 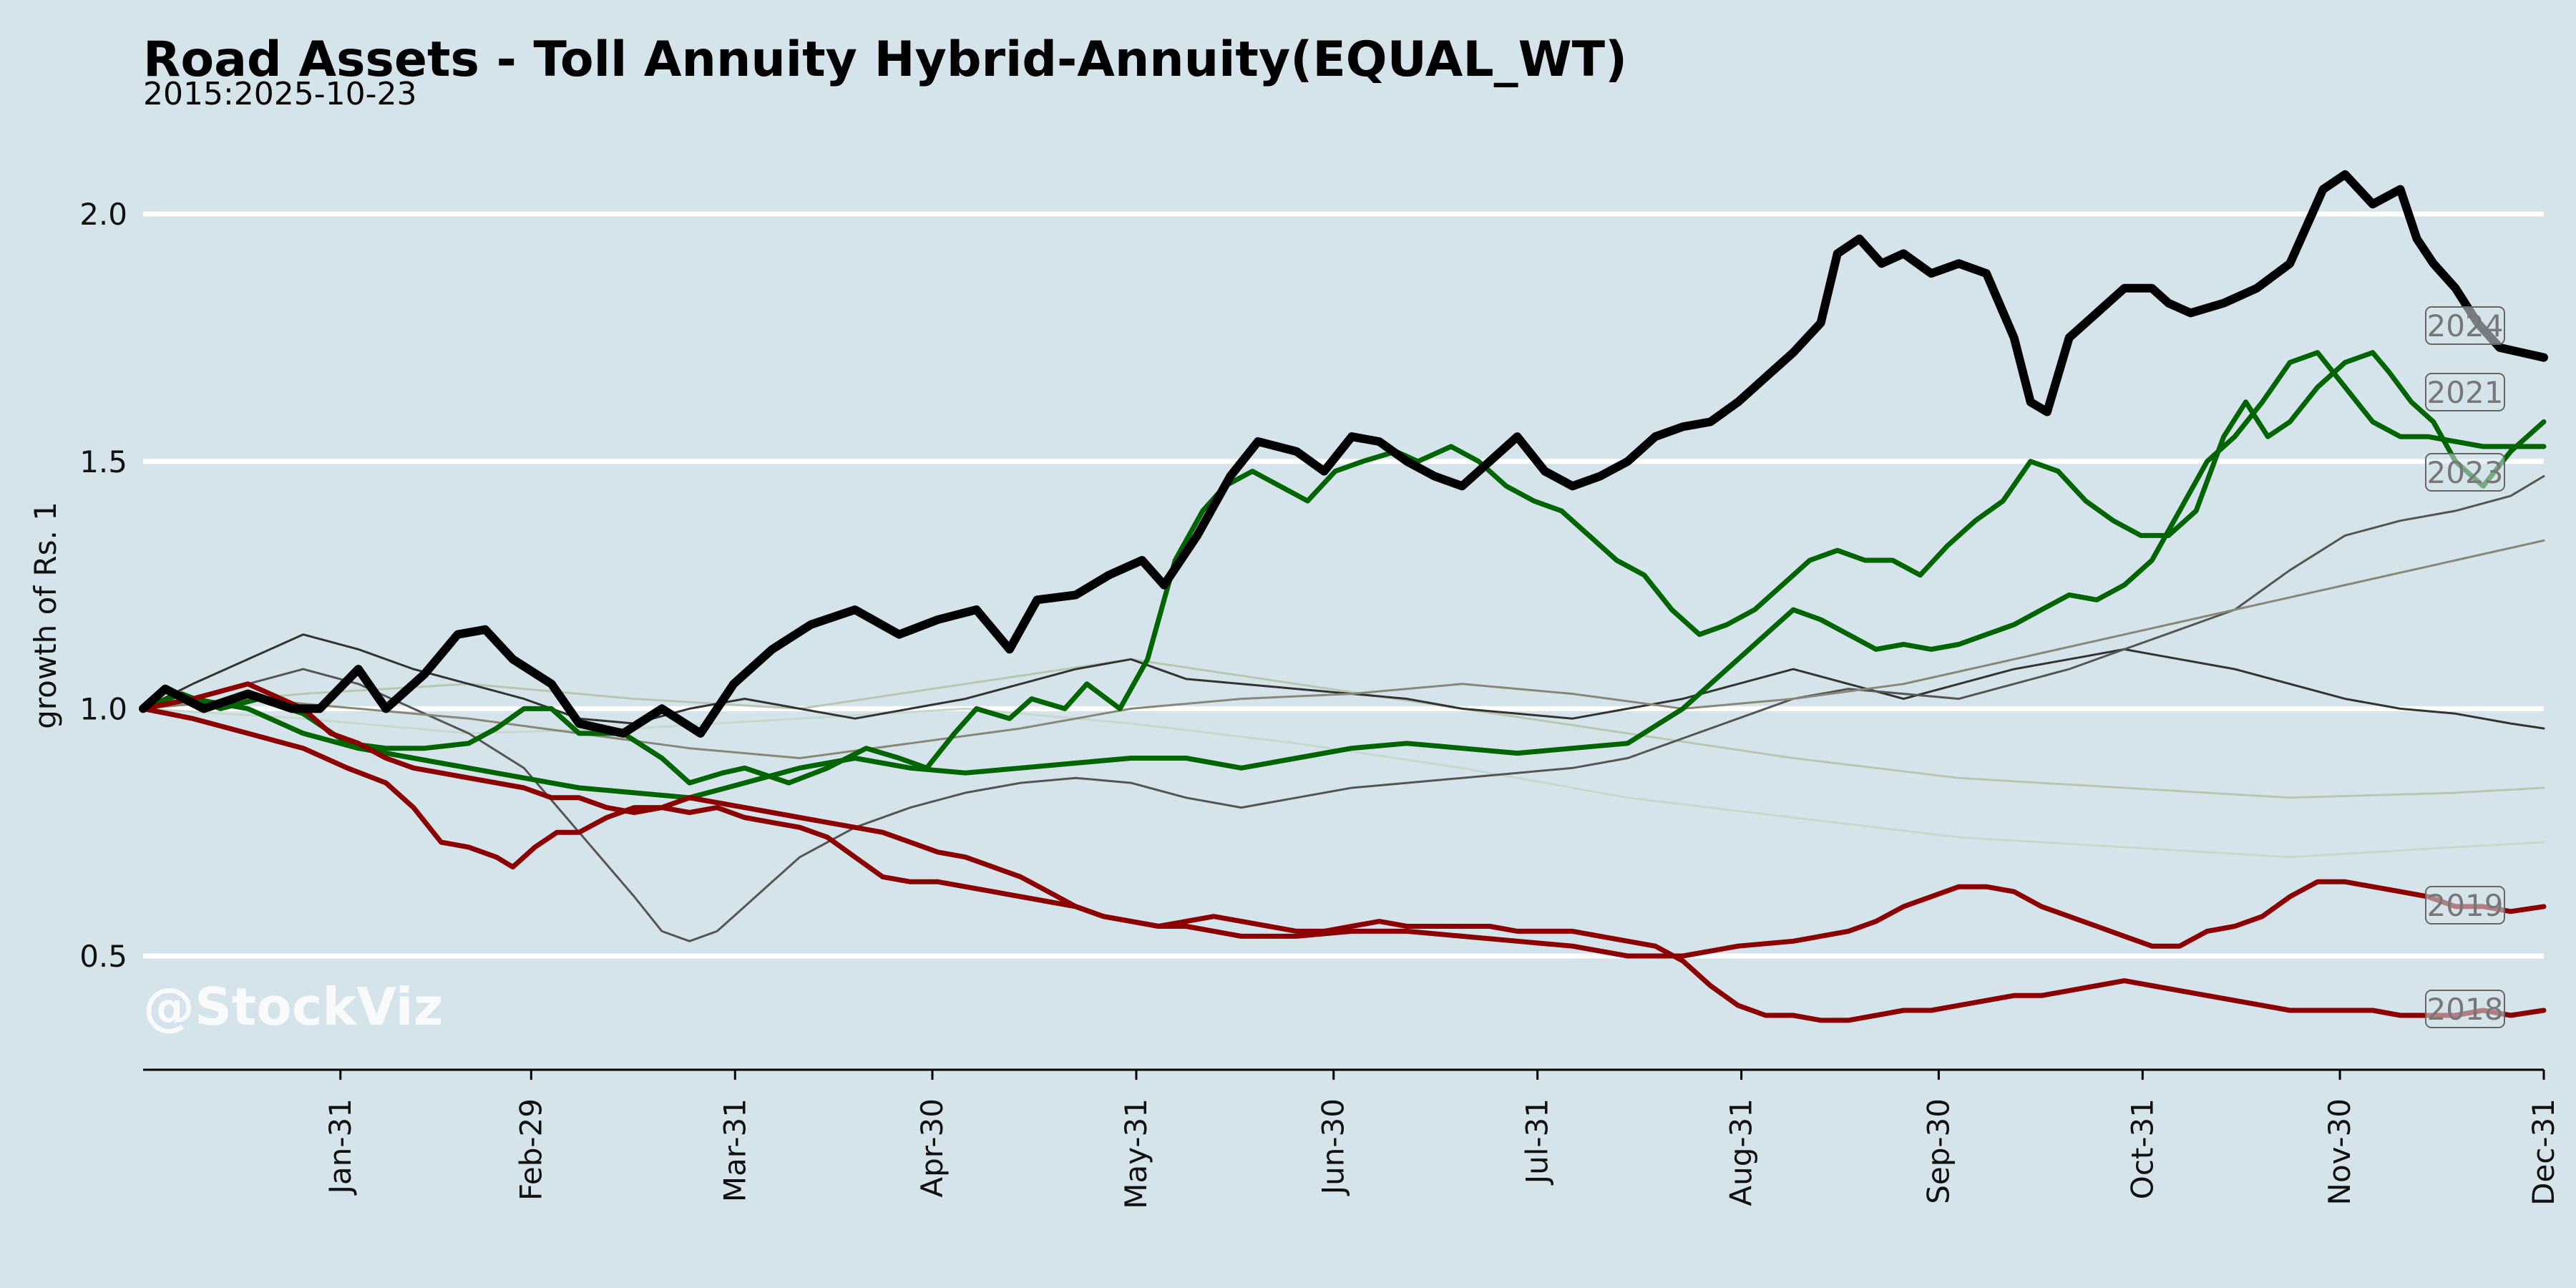 I want to click on label-text: 2019, so click(x=2465, y=905).